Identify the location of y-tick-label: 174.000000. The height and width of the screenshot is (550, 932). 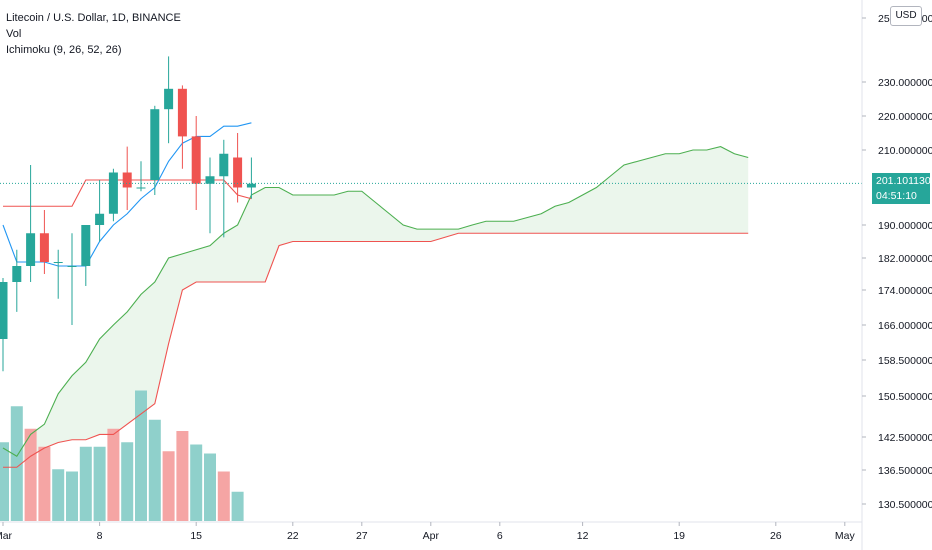
(905, 291).